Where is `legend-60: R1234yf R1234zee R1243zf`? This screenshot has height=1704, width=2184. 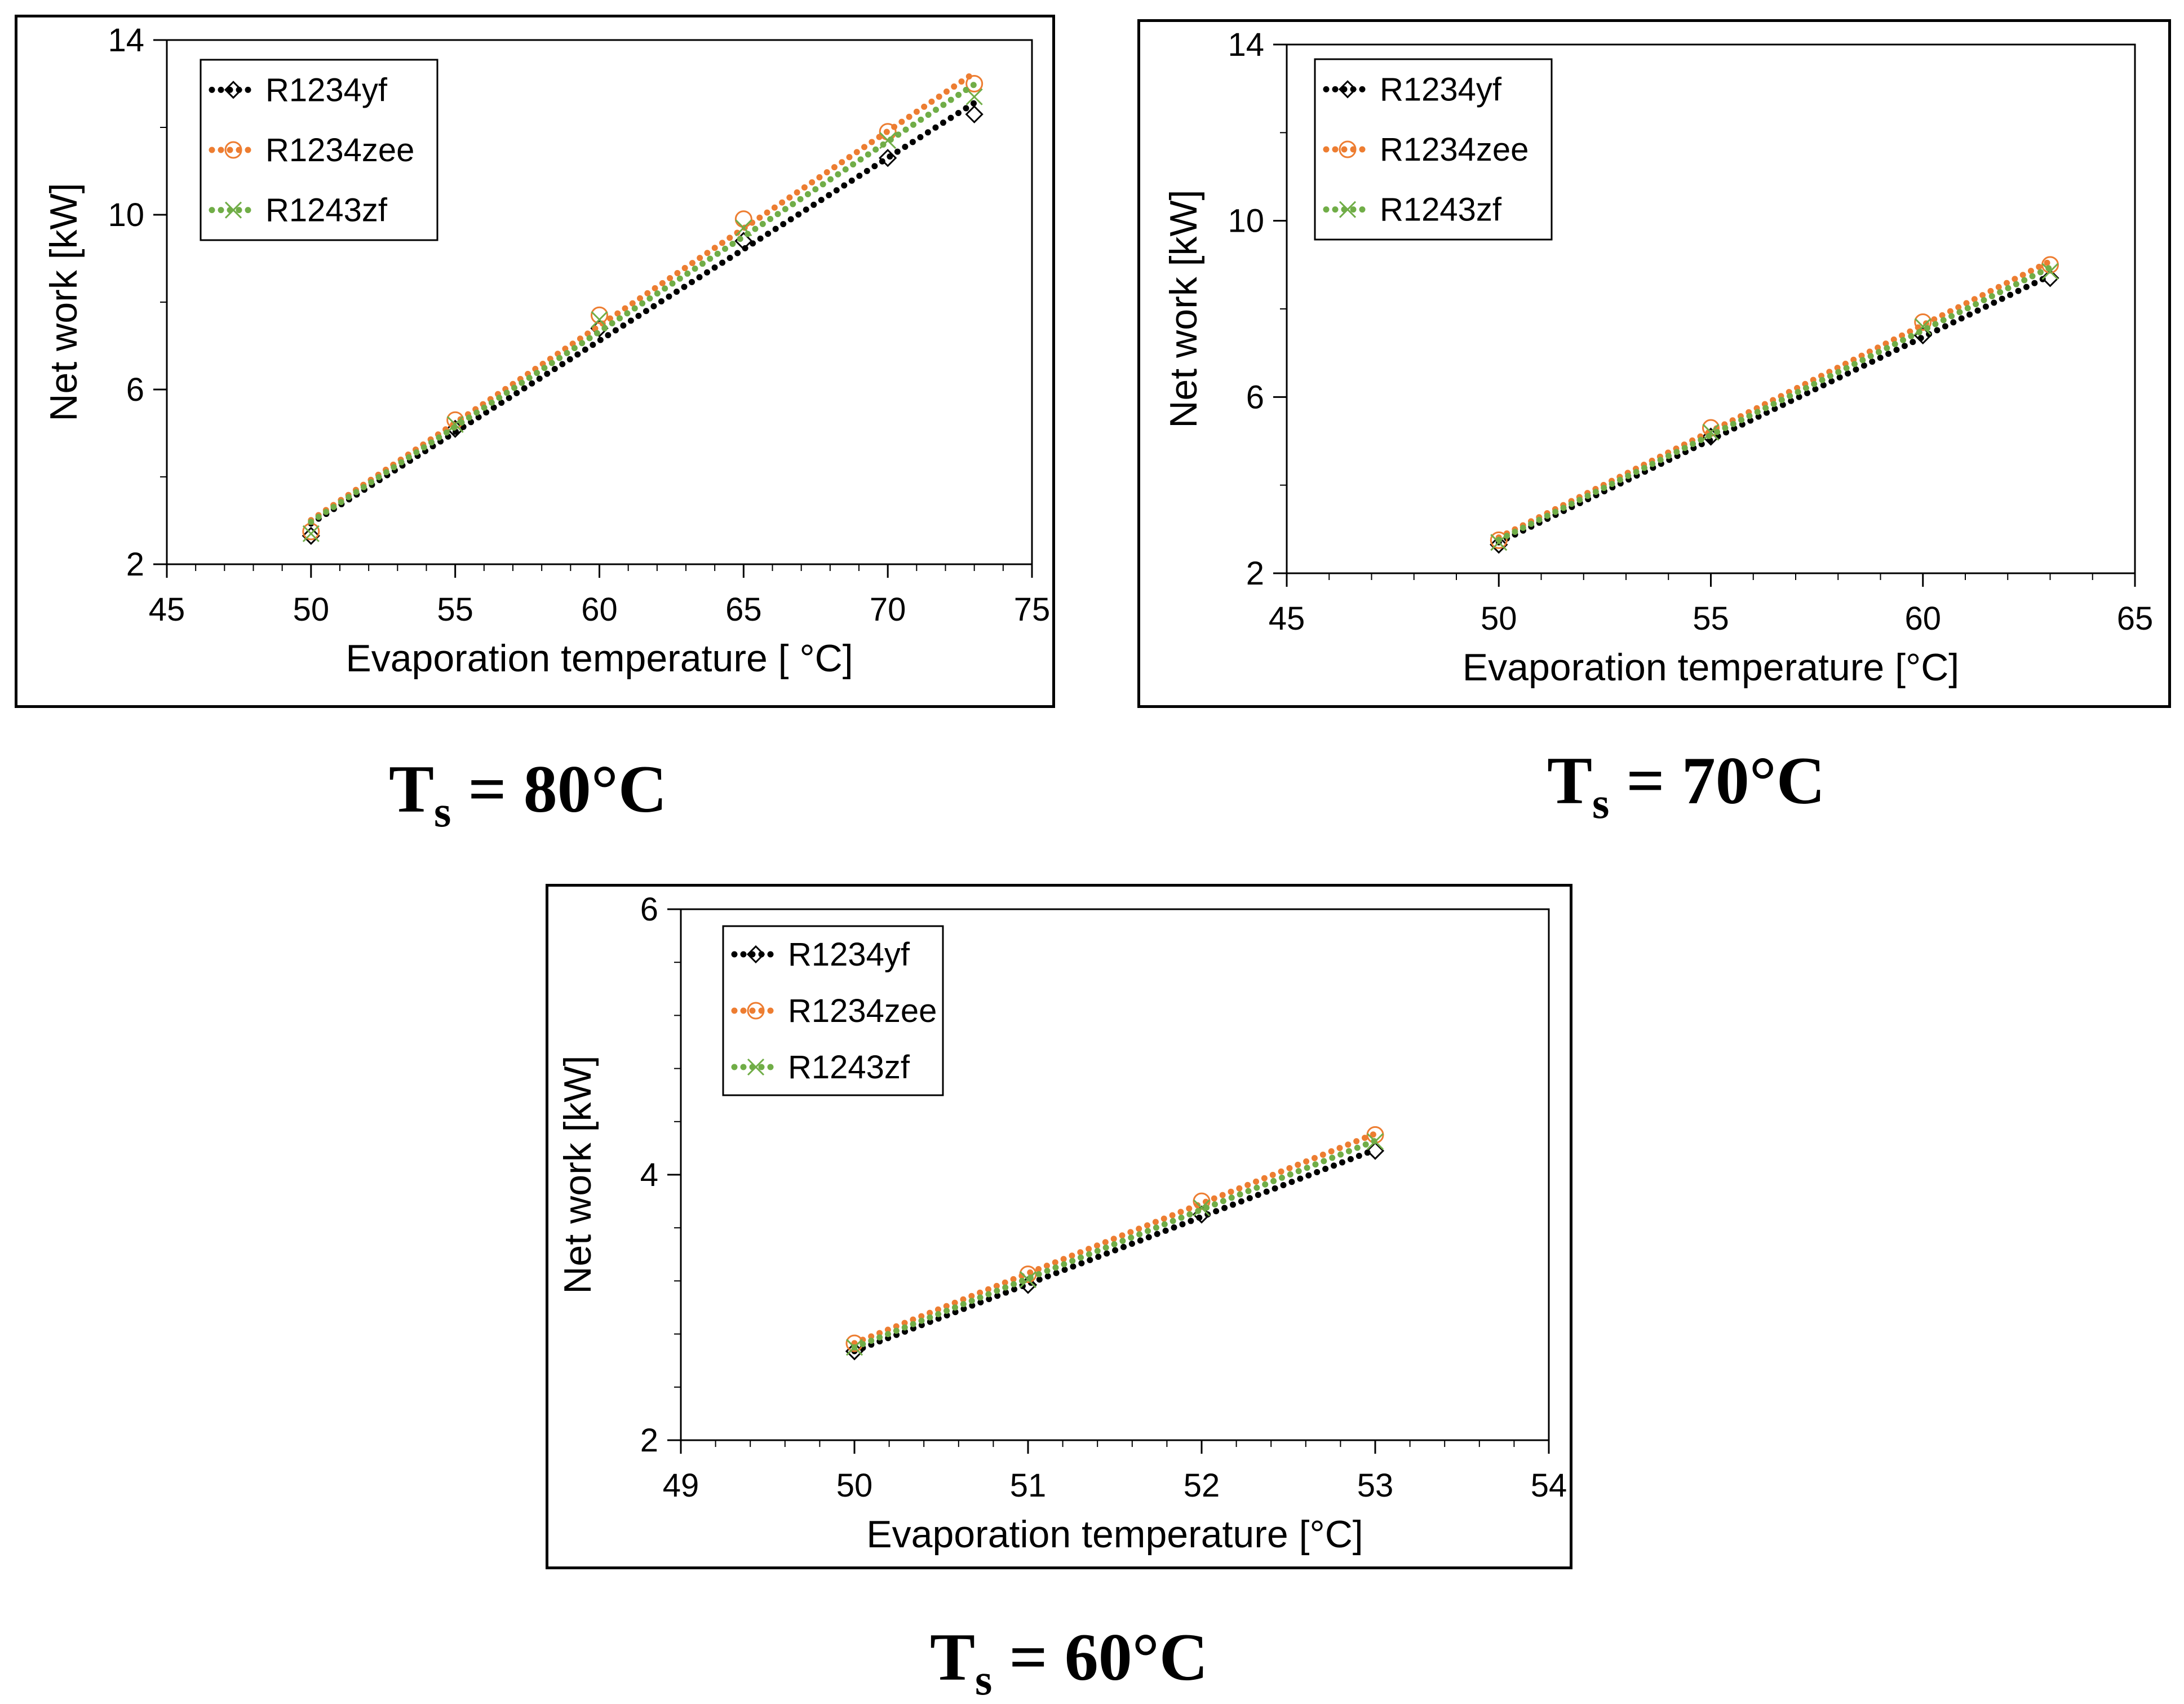 legend-60: R1234yf R1234zee R1243zf is located at coordinates (833, 1010).